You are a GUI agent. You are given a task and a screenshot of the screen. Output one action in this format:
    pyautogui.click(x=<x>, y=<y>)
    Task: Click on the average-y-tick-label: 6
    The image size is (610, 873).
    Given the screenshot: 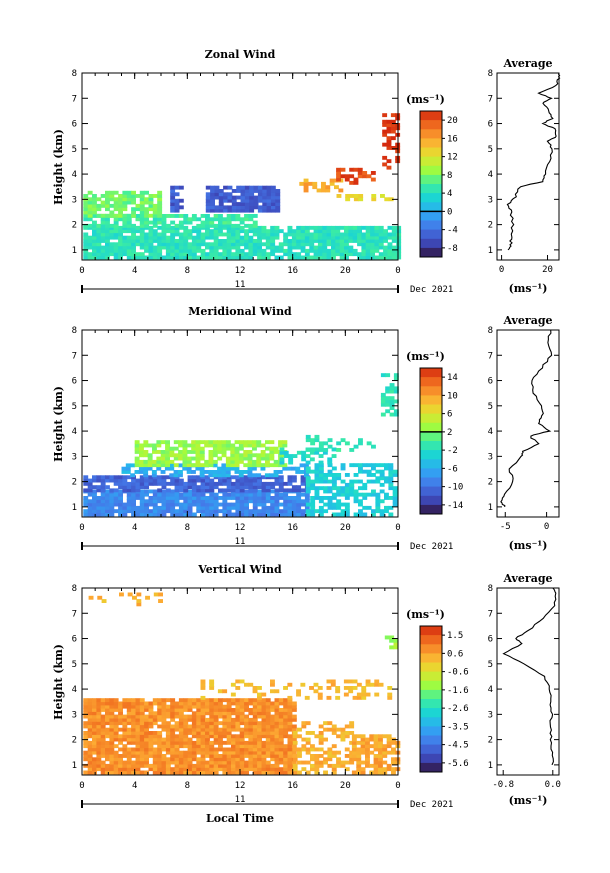 What is the action you would take?
    pyautogui.click(x=490, y=640)
    